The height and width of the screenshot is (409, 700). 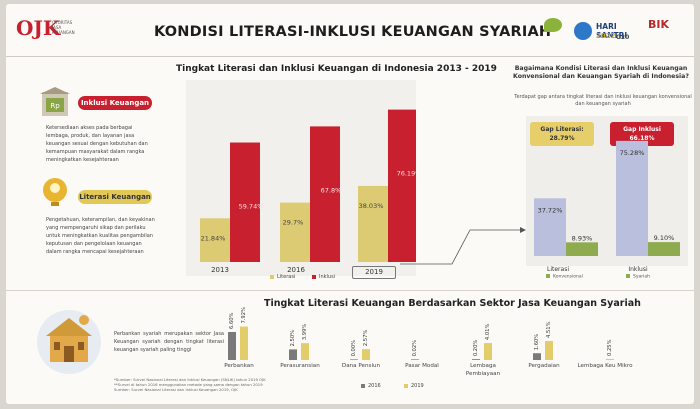 I want to click on bar-literasi-2016, so click(x=295, y=232).